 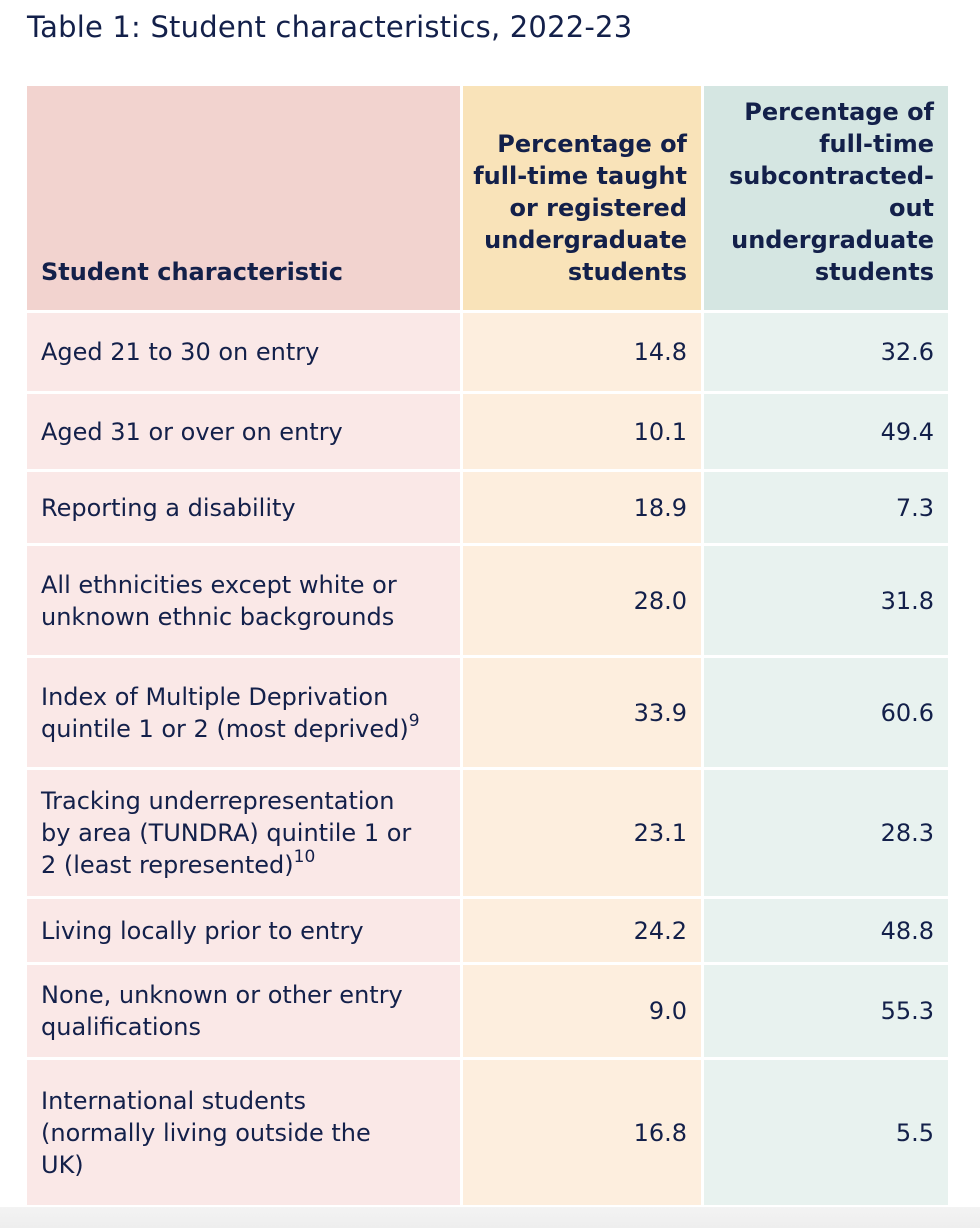 I want to click on characteristic-text: Index of Multiple Deprivation, so click(x=215, y=696).